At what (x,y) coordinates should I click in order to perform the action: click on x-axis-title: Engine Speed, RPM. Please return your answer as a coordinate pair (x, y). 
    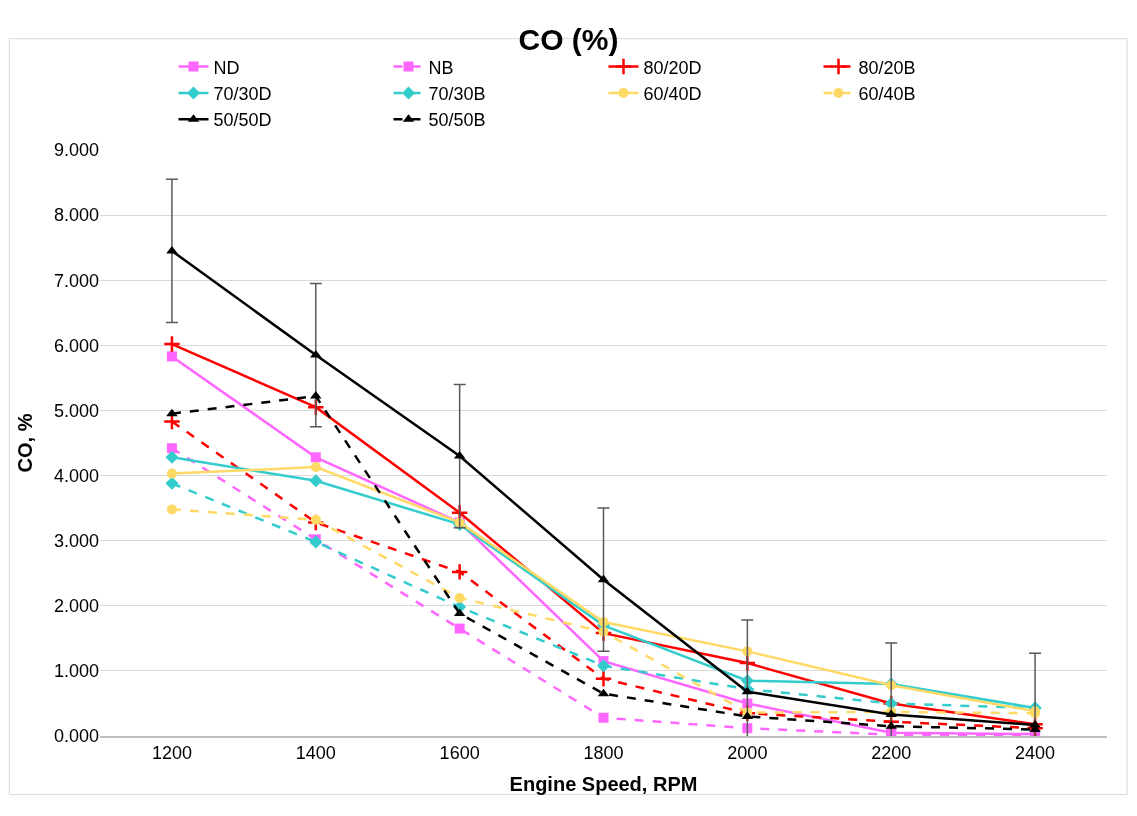
    Looking at the image, I should click on (603, 784).